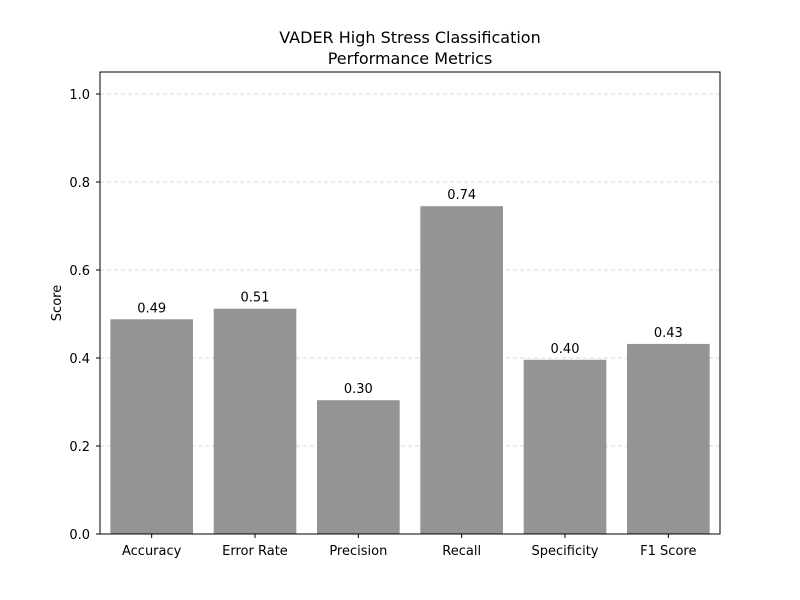 The image size is (800, 600). Describe the element at coordinates (461, 551) in the screenshot. I see `x-tick-label: Recall` at that location.